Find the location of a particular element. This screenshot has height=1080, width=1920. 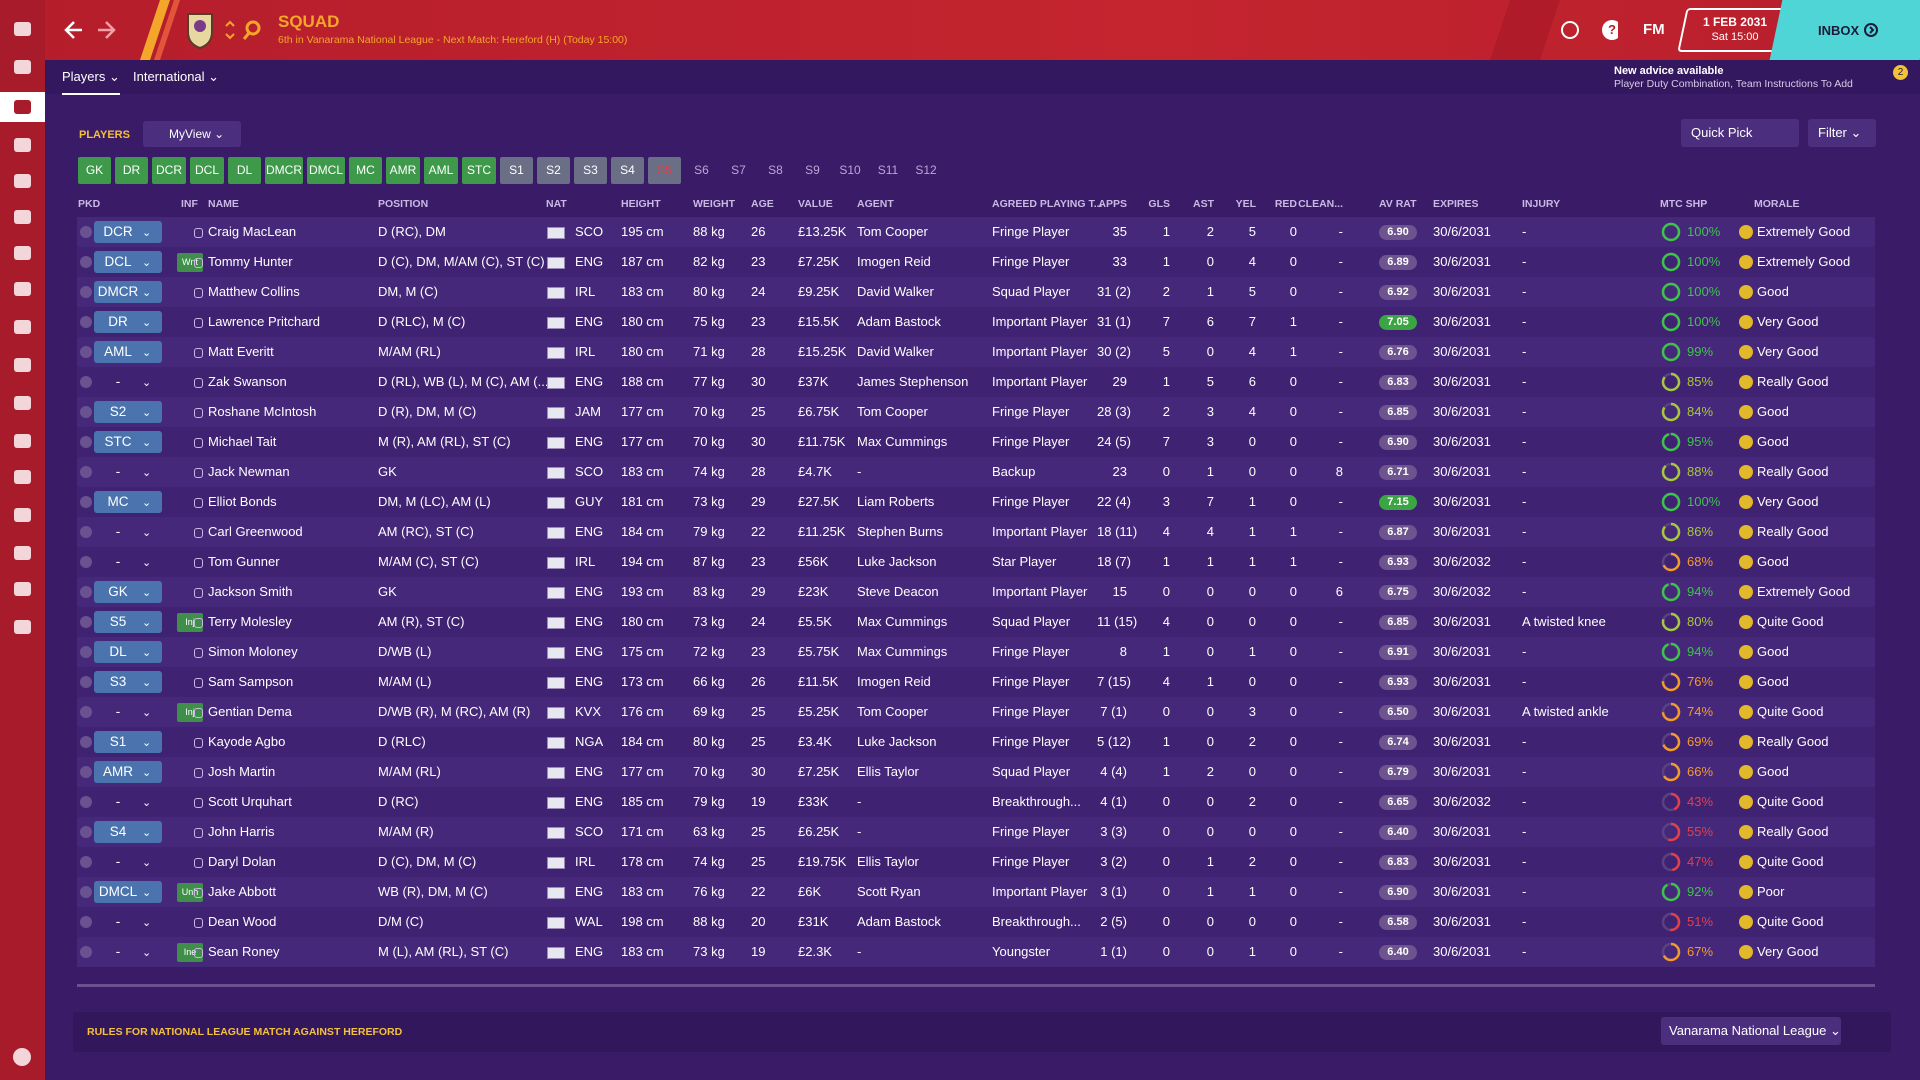

search-icon is located at coordinates (247, 31).